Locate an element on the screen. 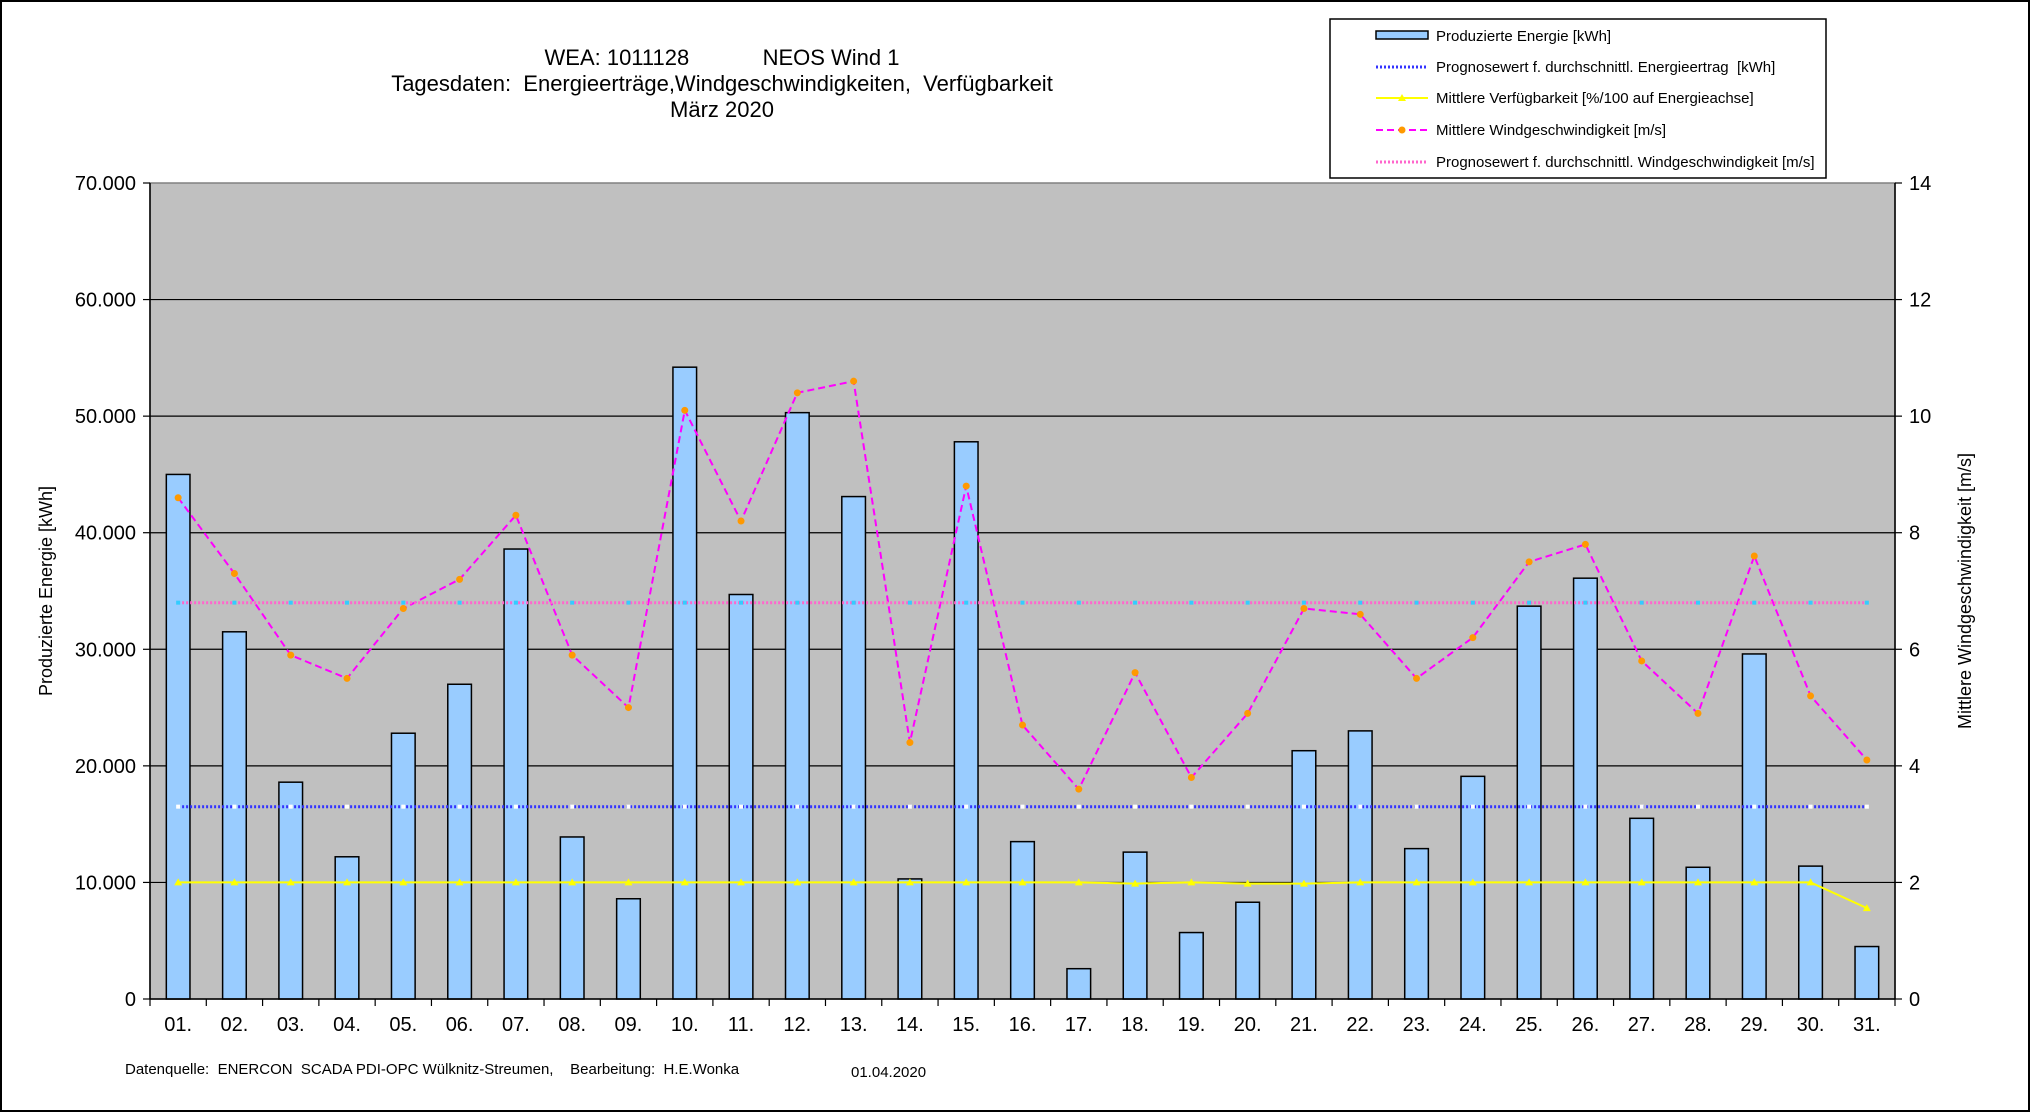  chart-title-line-1: WEA: 1011128 NEOS Wind 1 is located at coordinates (722, 57).